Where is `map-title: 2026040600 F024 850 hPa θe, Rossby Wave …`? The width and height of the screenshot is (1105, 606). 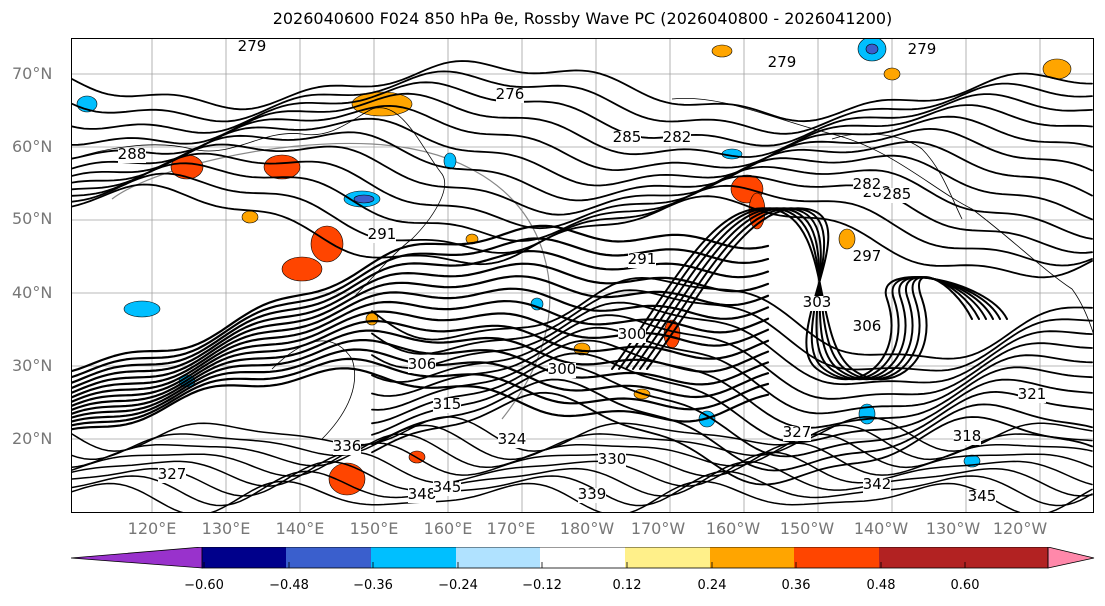 map-title: 2026040600 F024 850 hPa θe, Rossby Wave … is located at coordinates (582, 18).